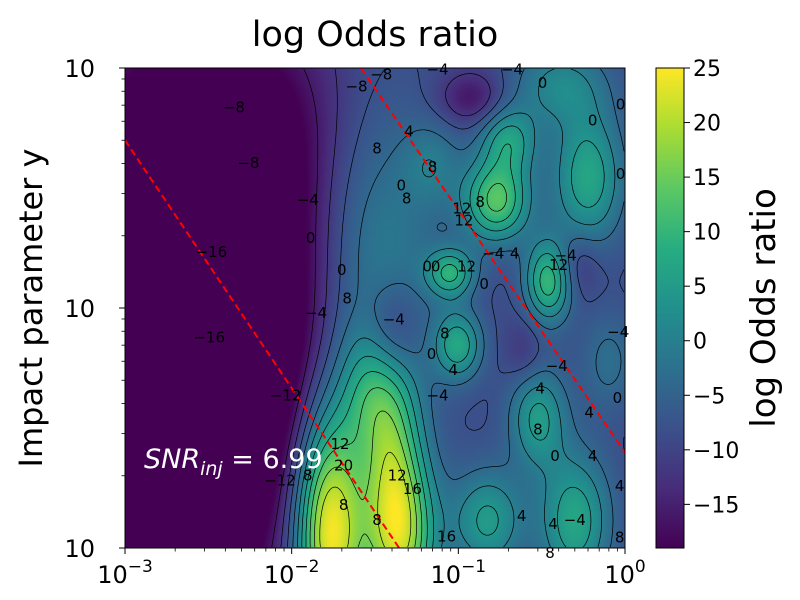 The image size is (800, 600). Describe the element at coordinates (716, 505) in the screenshot. I see `colorbar-tick-label: −15` at that location.